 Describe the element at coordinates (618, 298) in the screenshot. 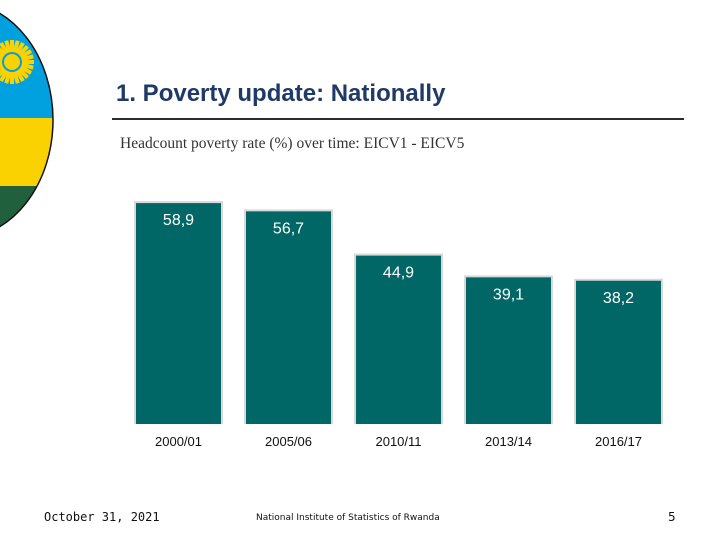

I see `bar-value-label: 38,2` at that location.